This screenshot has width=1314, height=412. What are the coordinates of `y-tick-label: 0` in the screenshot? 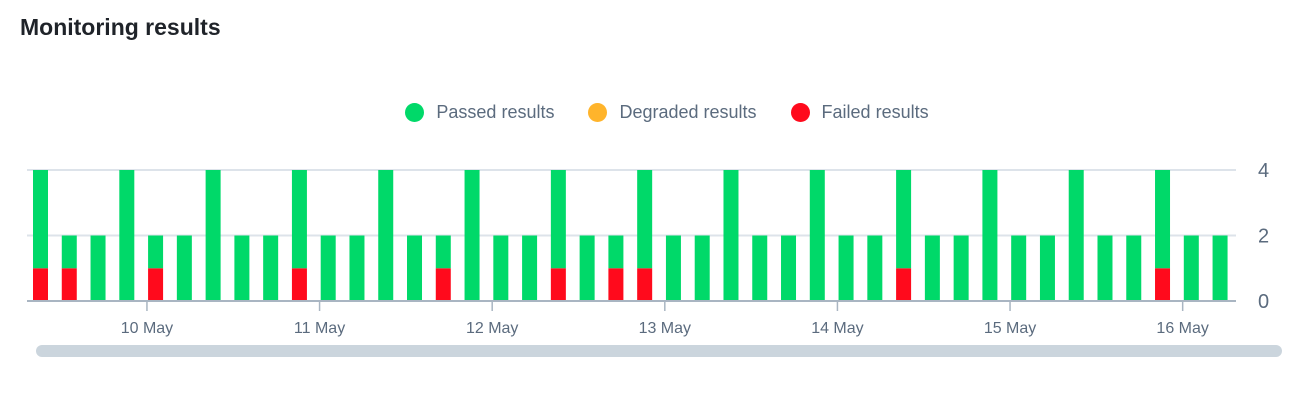 It's located at (1263, 302).